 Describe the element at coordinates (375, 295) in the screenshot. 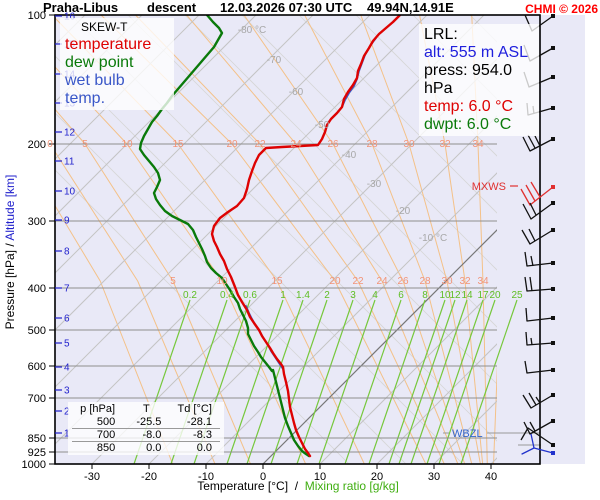

I see `mixing-ratio-label: 4` at that location.